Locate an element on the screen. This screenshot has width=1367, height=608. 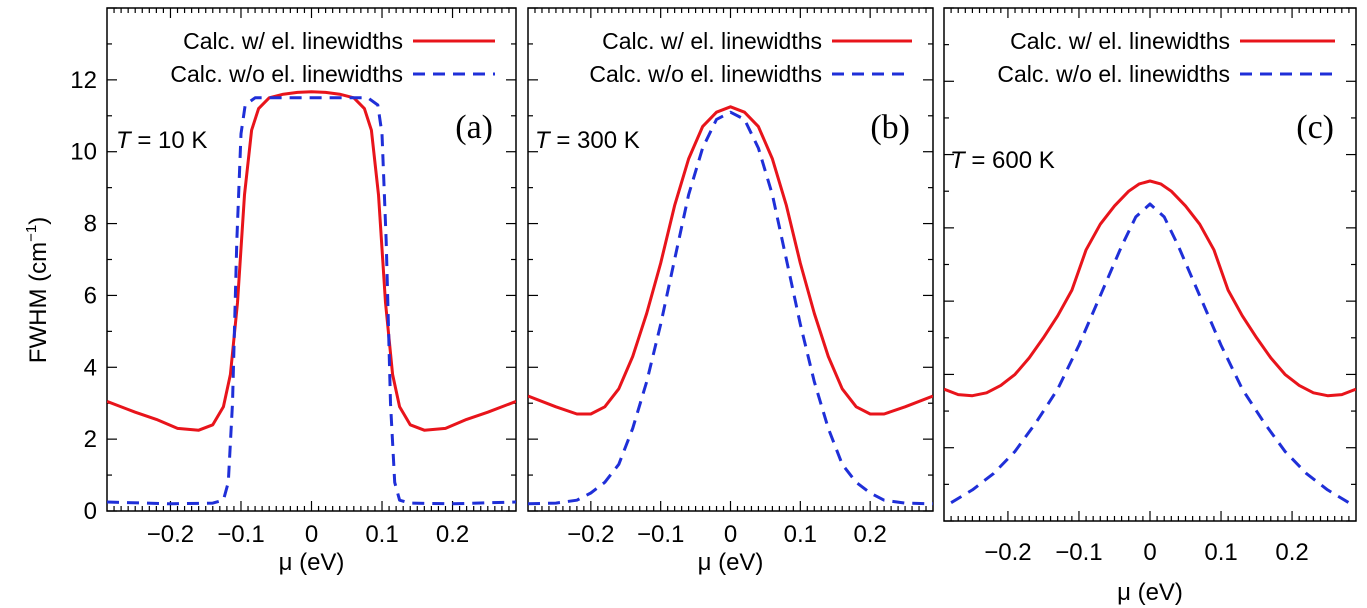
y-axis-label: FWHM (cm−1) is located at coordinates (37, 290).